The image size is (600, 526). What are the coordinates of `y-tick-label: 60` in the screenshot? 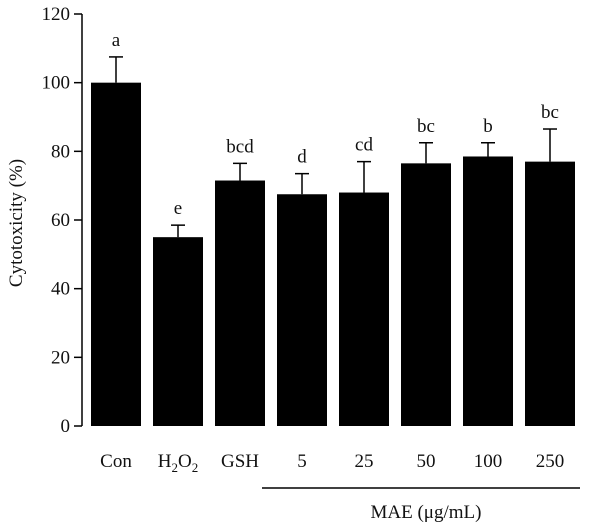 It's located at (60, 220).